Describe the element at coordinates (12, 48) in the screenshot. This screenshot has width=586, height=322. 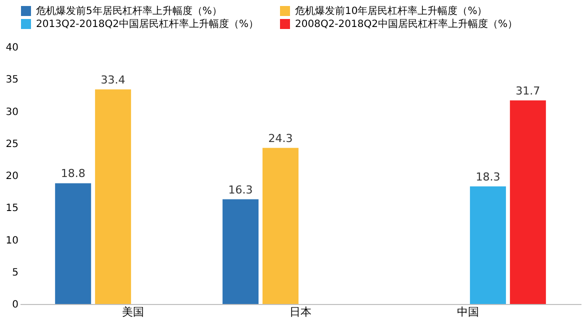
I see `y-tick-label: 40` at that location.